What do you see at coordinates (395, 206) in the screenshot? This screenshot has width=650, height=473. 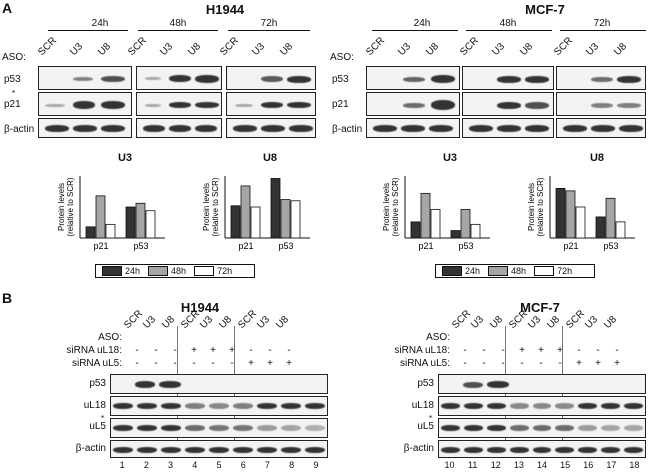 I see `y-axis-label-line: (relative to SCR)` at bounding box center [395, 206].